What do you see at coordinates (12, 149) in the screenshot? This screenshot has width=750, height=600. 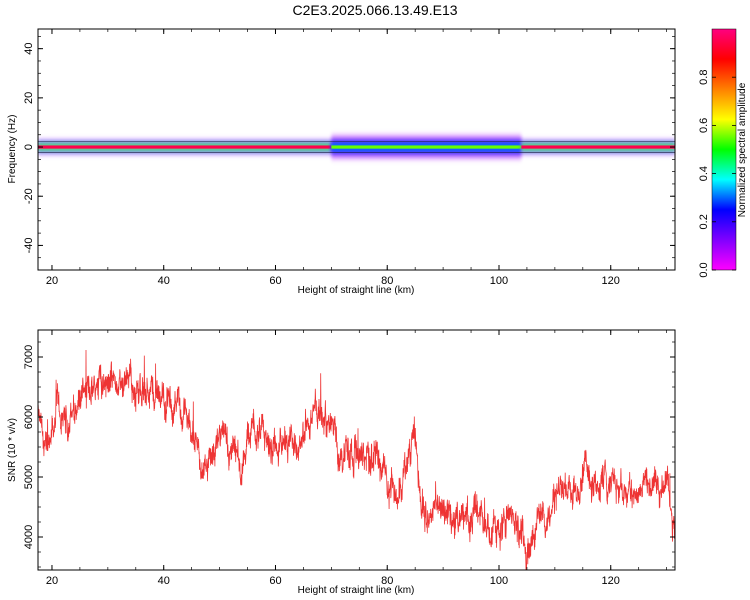 I see `spectrogram-y-axis-label: Frequency (Hz)` at bounding box center [12, 149].